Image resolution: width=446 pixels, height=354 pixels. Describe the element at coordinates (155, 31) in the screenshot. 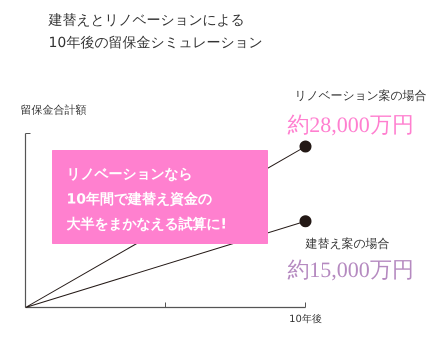

I see `chart-title: 建替えとリノベーションによる 10年後の留保金シミュレーション` at that location.